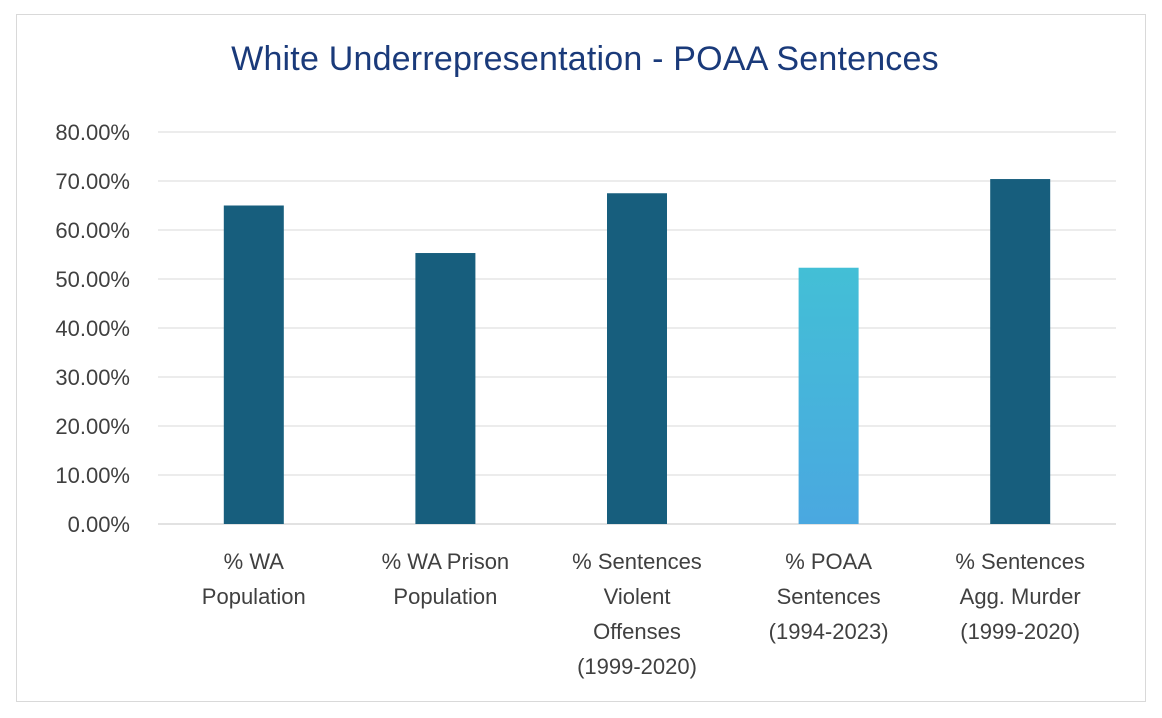 The width and height of the screenshot is (1162, 718). Describe the element at coordinates (828, 561) in the screenshot. I see `x-category-label-line: % POAA` at that location.